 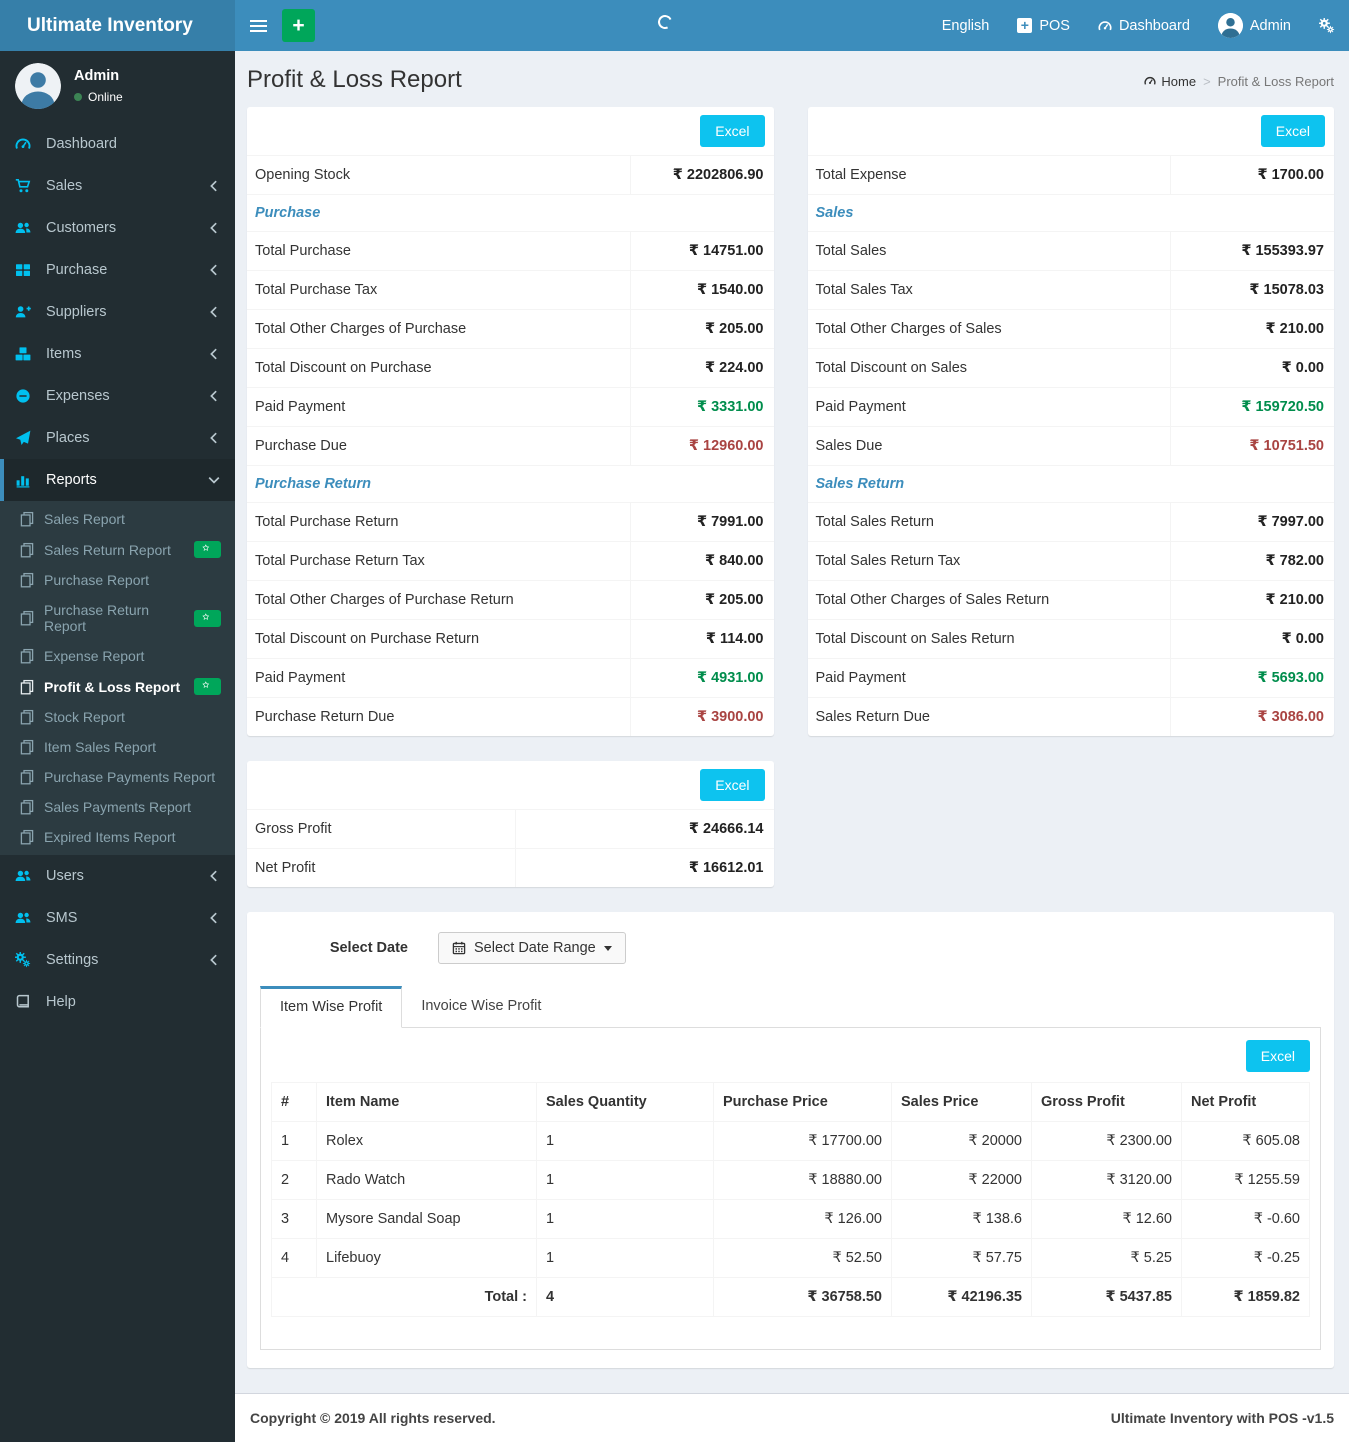 What do you see at coordinates (117, 837) in the screenshot?
I see `sidebar-item-expired-items-report: Expired Items Report` at bounding box center [117, 837].